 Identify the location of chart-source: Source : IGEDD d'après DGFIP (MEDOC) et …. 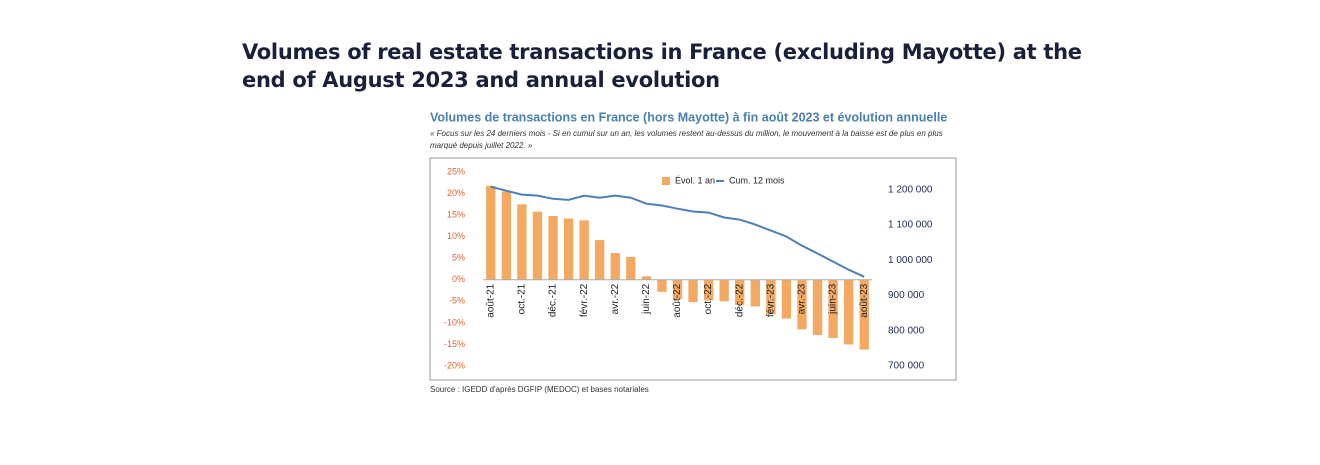
(539, 389).